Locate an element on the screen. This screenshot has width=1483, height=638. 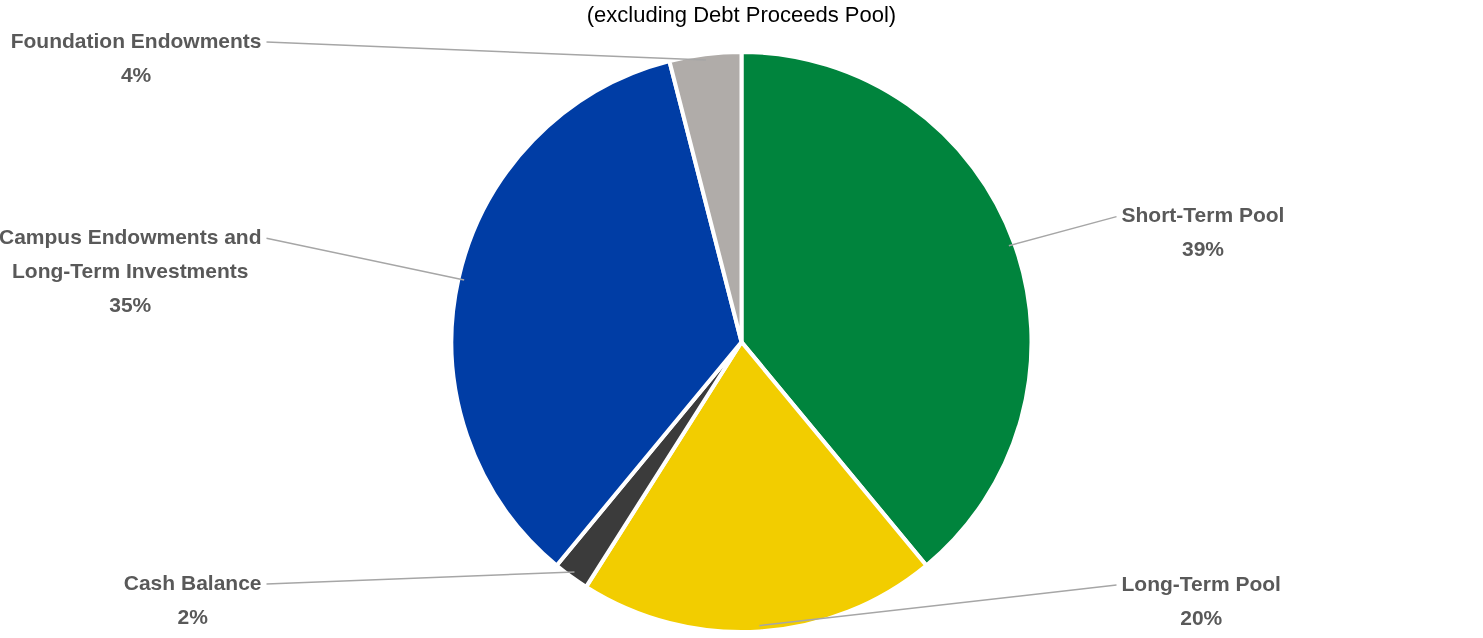
chart-subtitle: (excluding Debt Proceeds Pool) is located at coordinates (741, 15).